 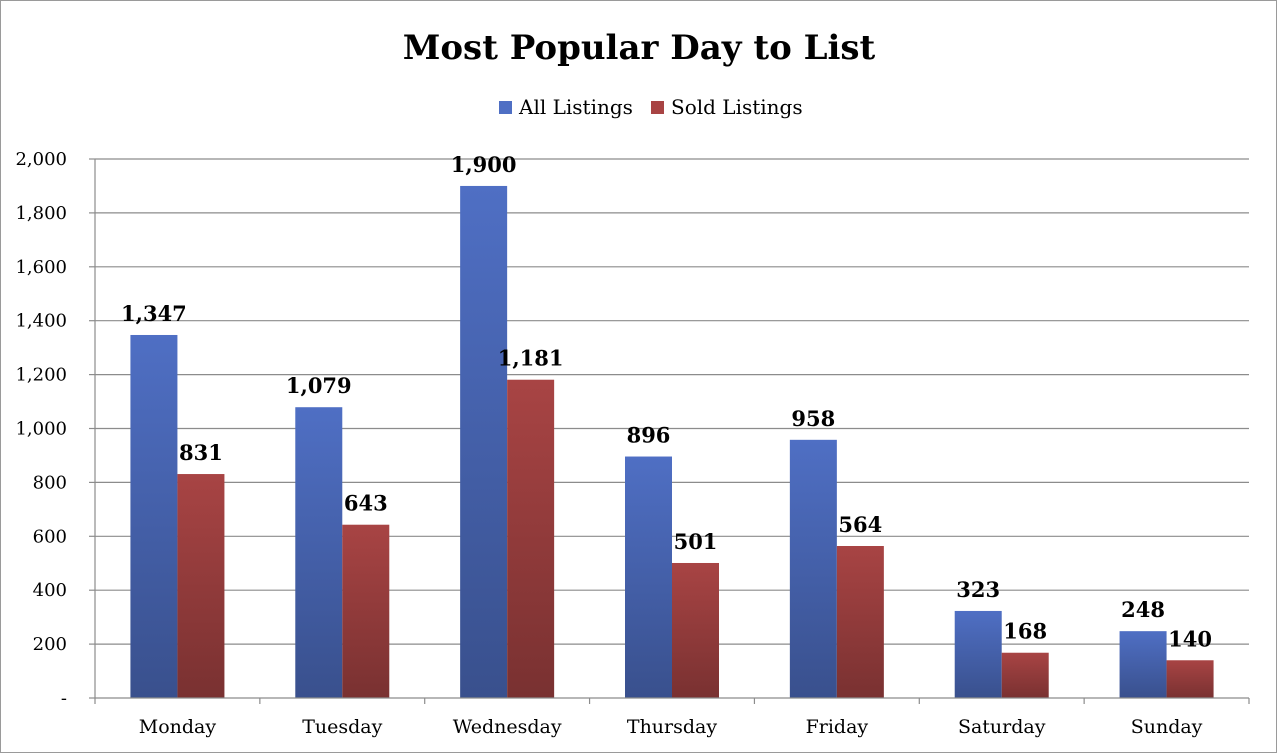 I want to click on all-listings-bar-wednesday, so click(x=484, y=441).